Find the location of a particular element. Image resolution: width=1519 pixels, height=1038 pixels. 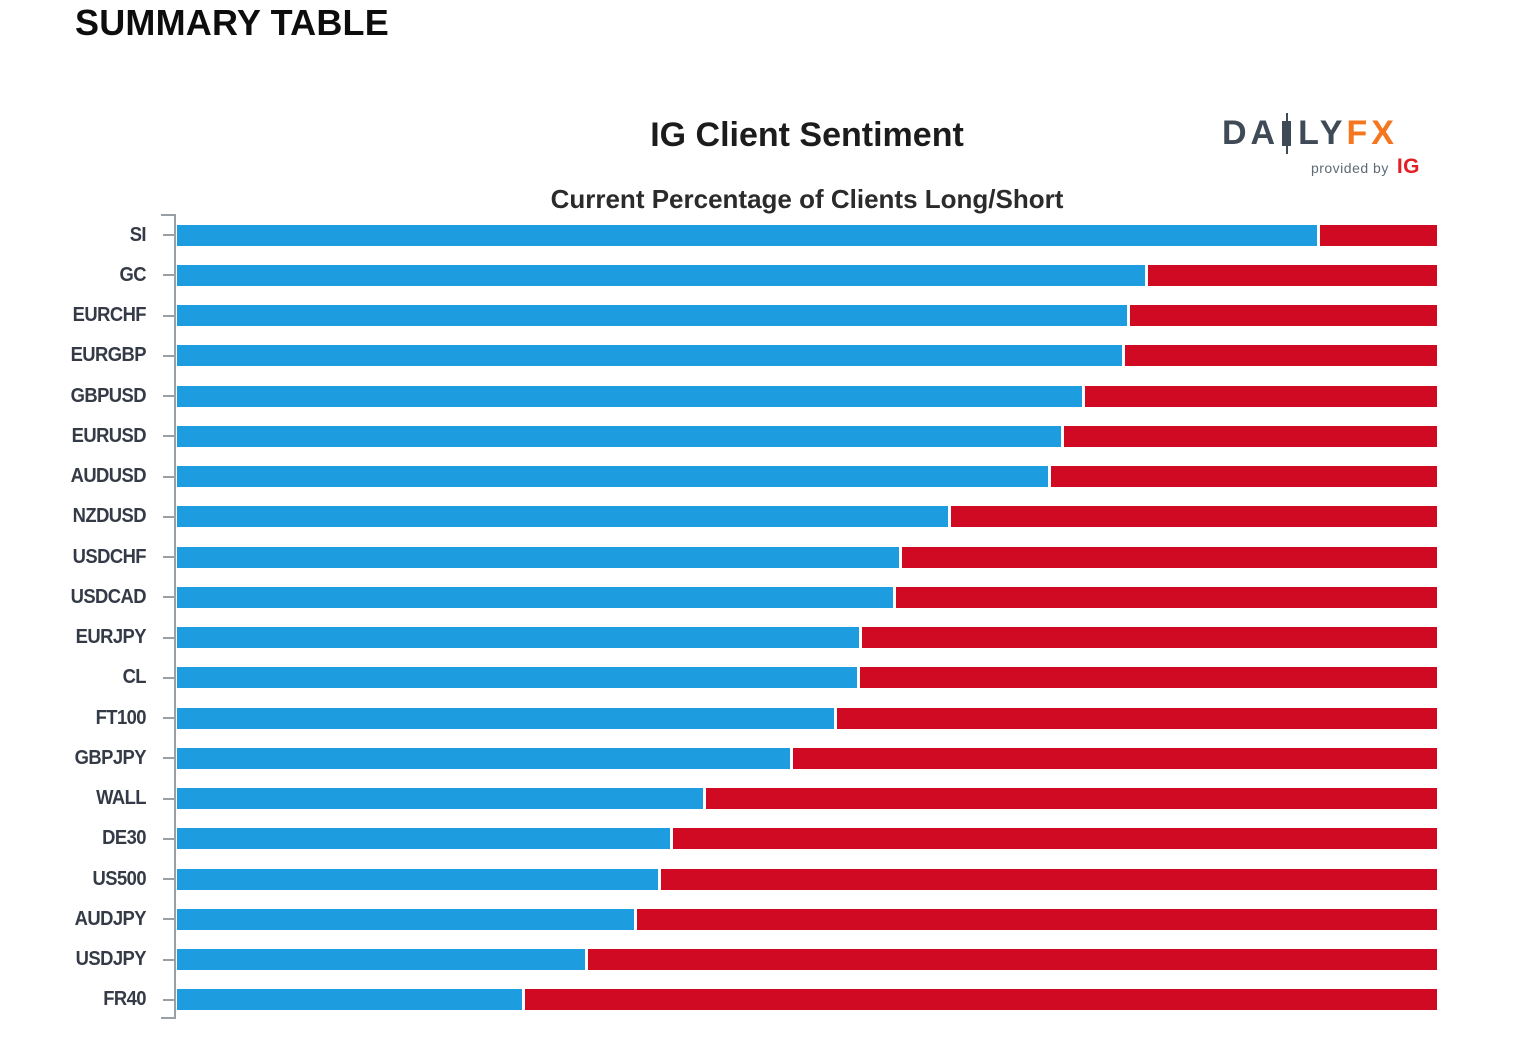

bar-row: WALL is located at coordinates (718, 799).